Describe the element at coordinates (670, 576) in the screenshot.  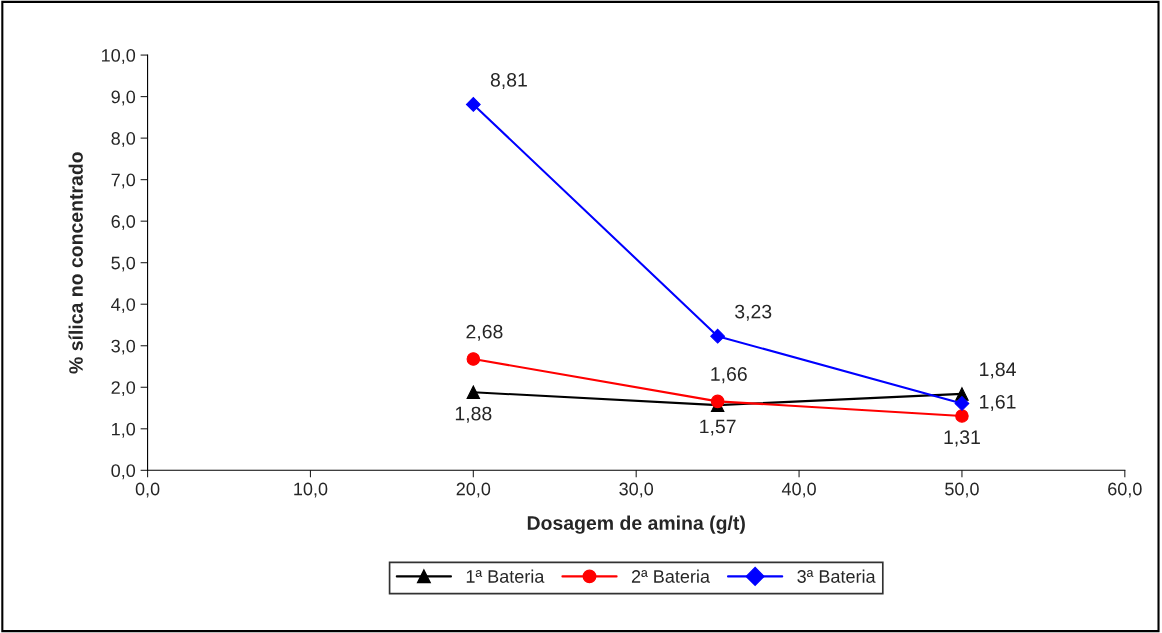
I see `legend-label: 2ª Bateria` at that location.